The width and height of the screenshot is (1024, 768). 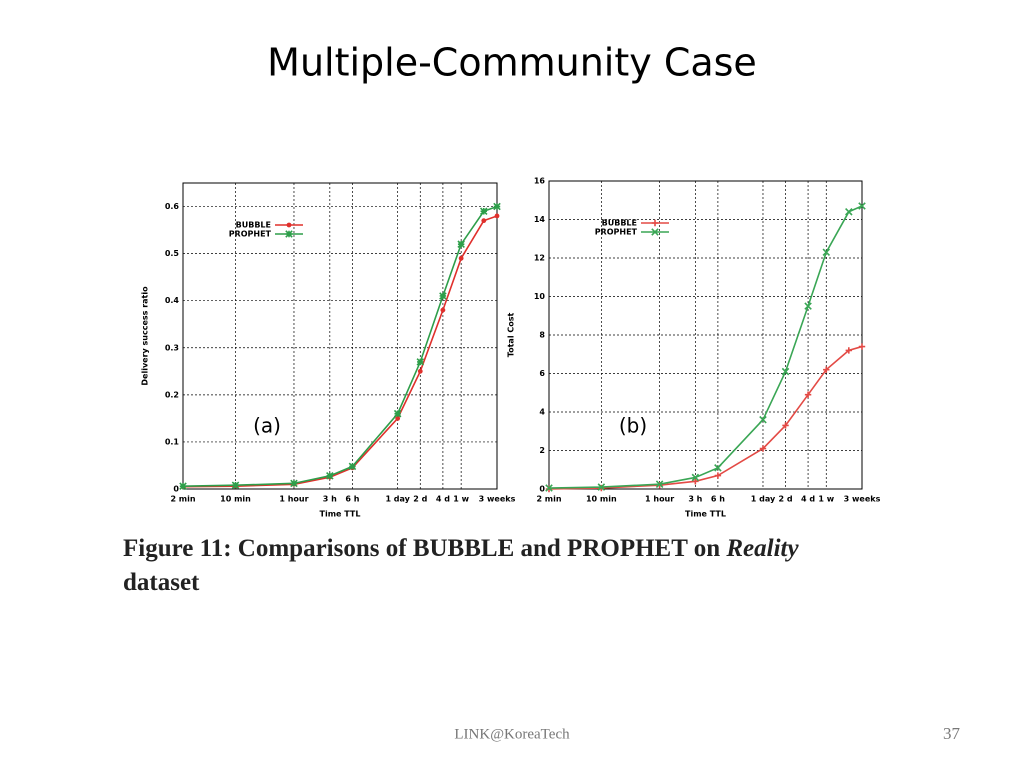 What do you see at coordinates (539, 258) in the screenshot?
I see `y-tick-label: 12` at bounding box center [539, 258].